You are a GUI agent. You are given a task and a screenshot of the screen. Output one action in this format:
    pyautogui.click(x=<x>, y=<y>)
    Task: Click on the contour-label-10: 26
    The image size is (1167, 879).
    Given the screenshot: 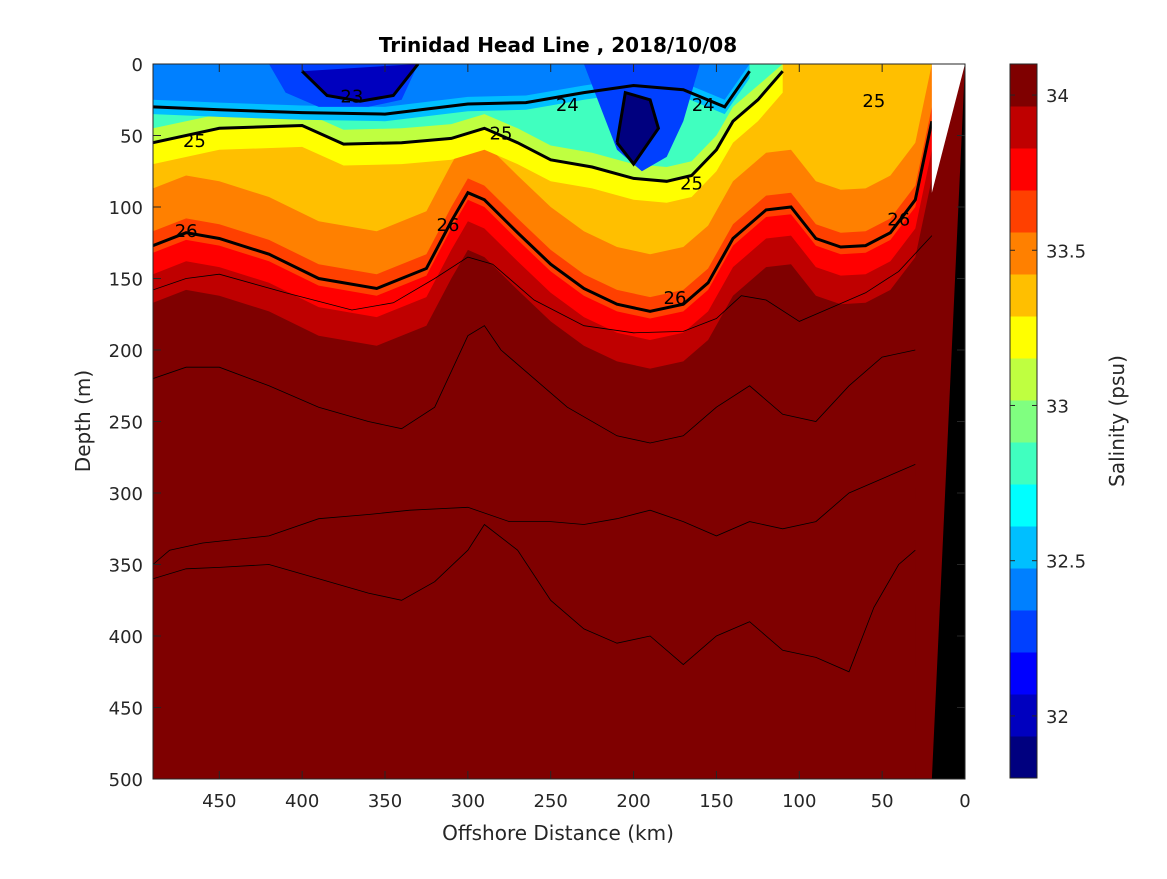 What is the action you would take?
    pyautogui.click(x=898, y=219)
    